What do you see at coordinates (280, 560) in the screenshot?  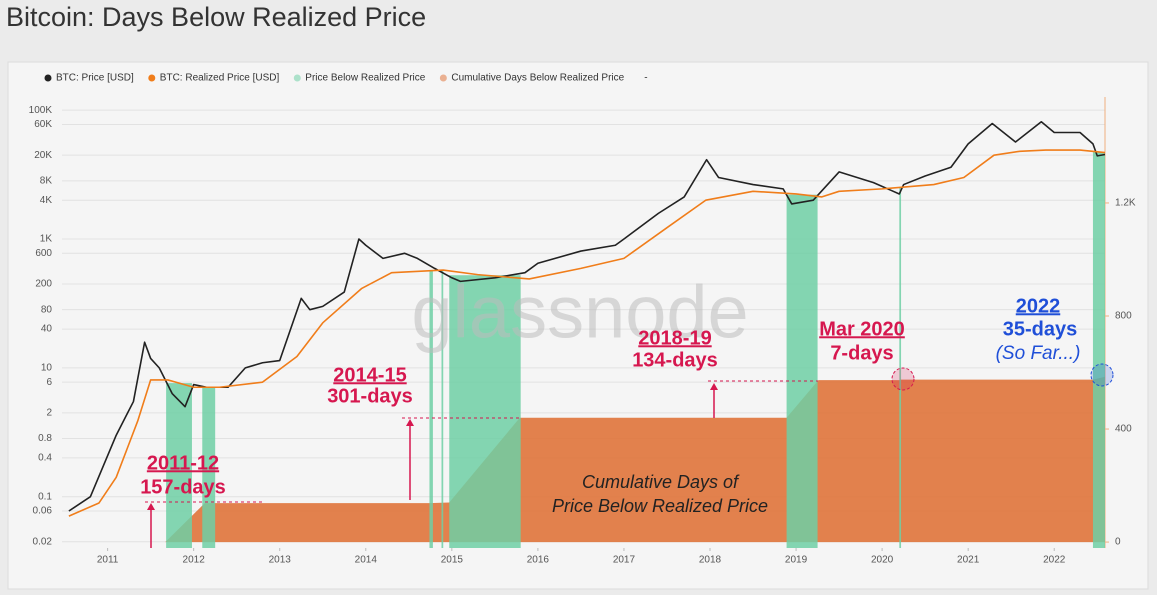 I see `x-tick-label: 2013` at bounding box center [280, 560].